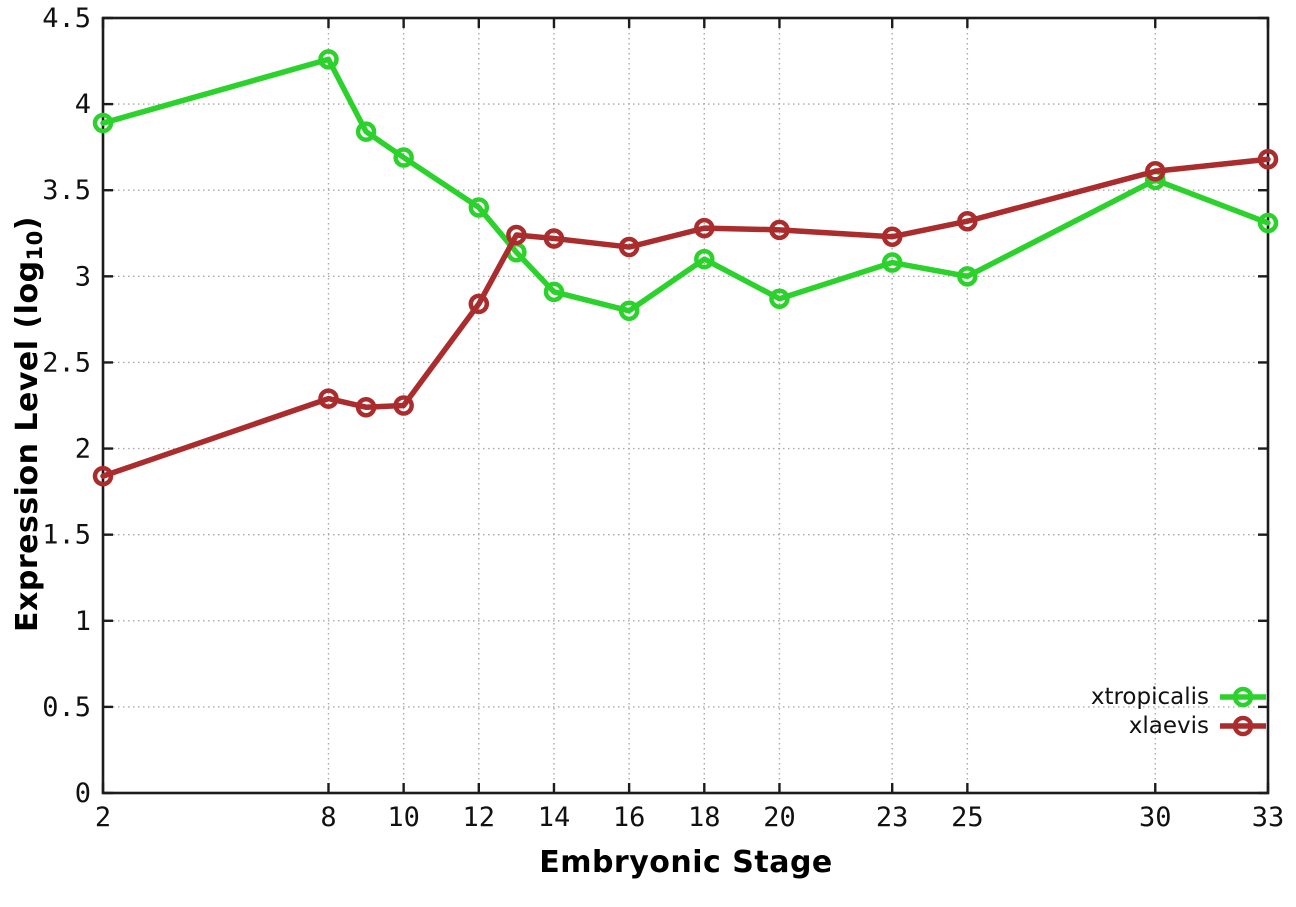 Image resolution: width=1296 pixels, height=907 pixels. What do you see at coordinates (27, 446) in the screenshot?
I see `y-axis-title-text: Expression Level (log` at bounding box center [27, 446].